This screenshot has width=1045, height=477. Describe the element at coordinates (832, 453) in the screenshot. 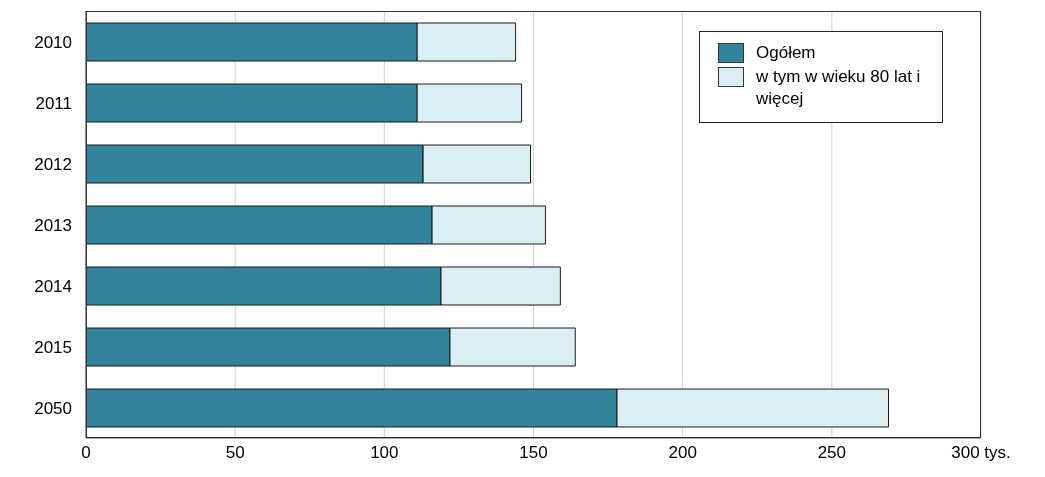

I see `x-tick-label: 250` at that location.